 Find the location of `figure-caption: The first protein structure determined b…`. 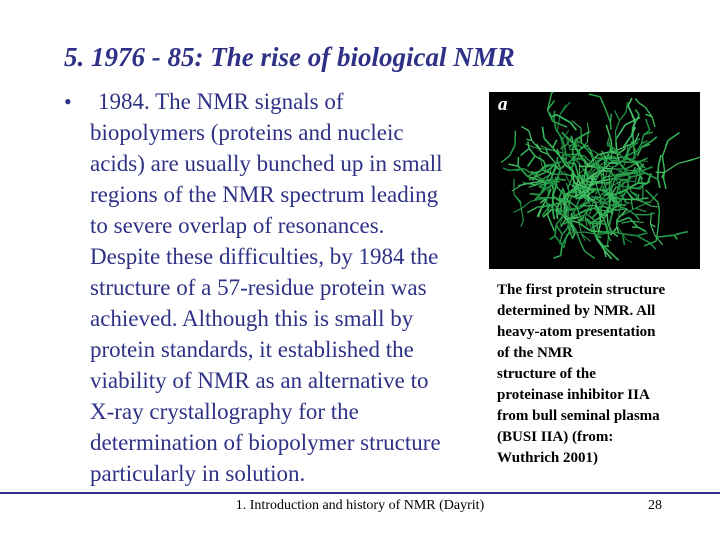

figure-caption: The first protein structure determined b… is located at coordinates (581, 374).